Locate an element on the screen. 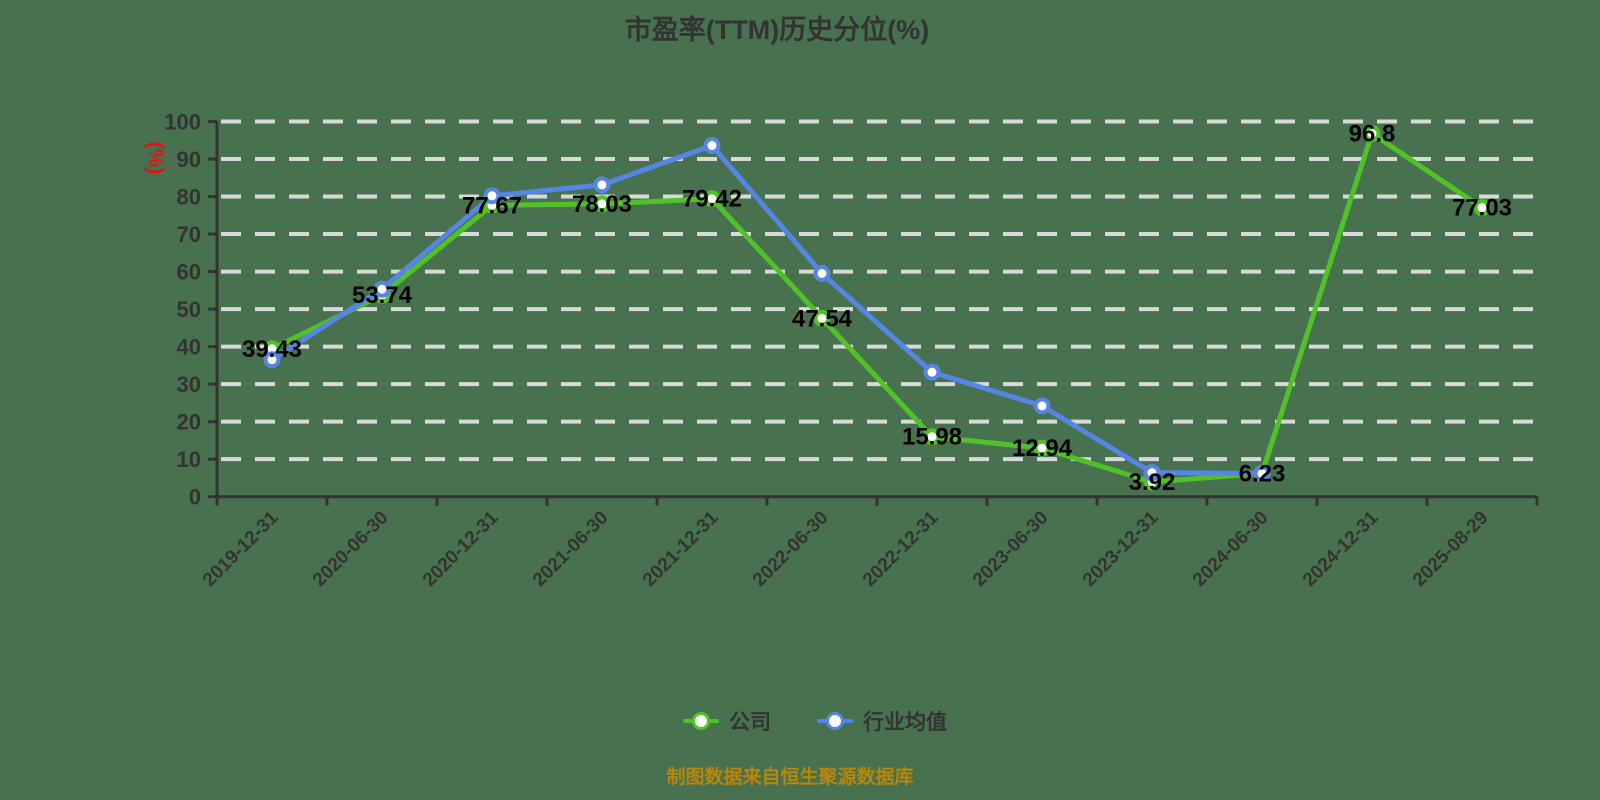 The height and width of the screenshot is (800, 1600). data-label: 78.03 is located at coordinates (602, 204).